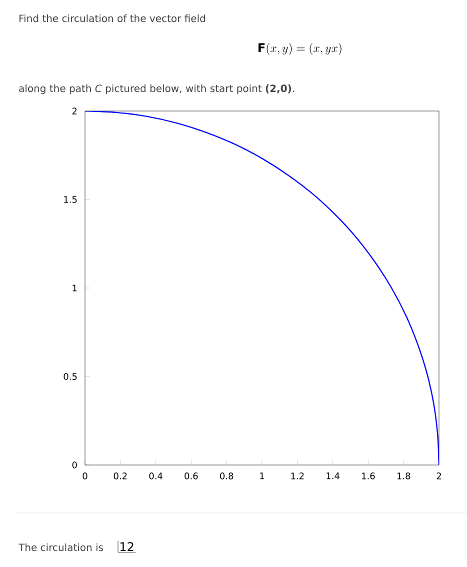 This screenshot has height=567, width=467. I want to click on text: $\mathbf{F}(x,y) = (x,yx)$, so click(300, 49).